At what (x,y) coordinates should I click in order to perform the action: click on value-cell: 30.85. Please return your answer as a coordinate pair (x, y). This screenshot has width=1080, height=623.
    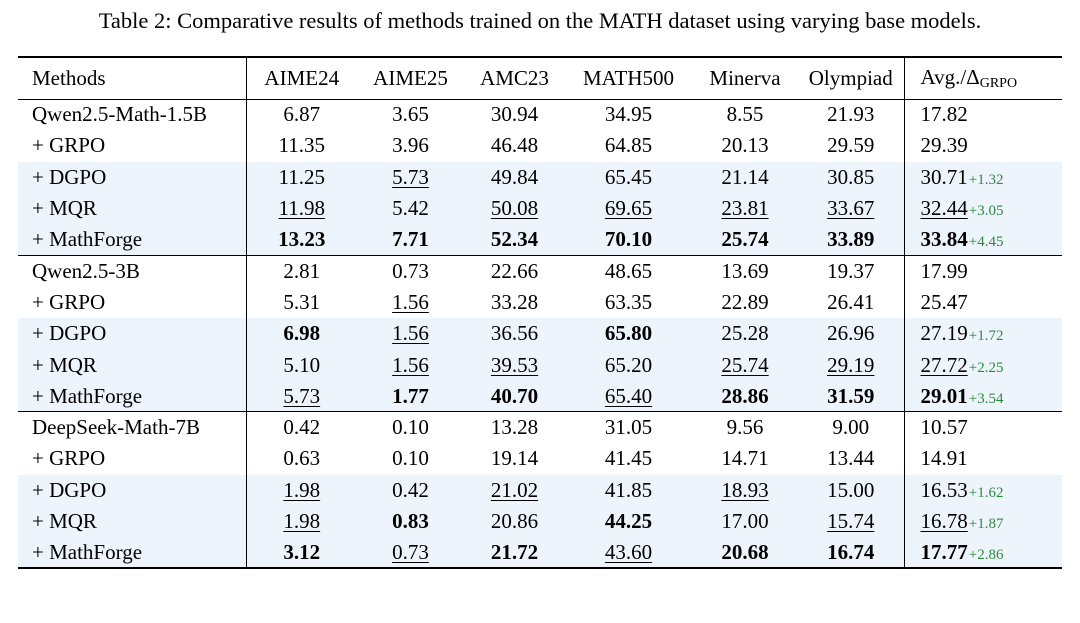
    Looking at the image, I should click on (851, 177).